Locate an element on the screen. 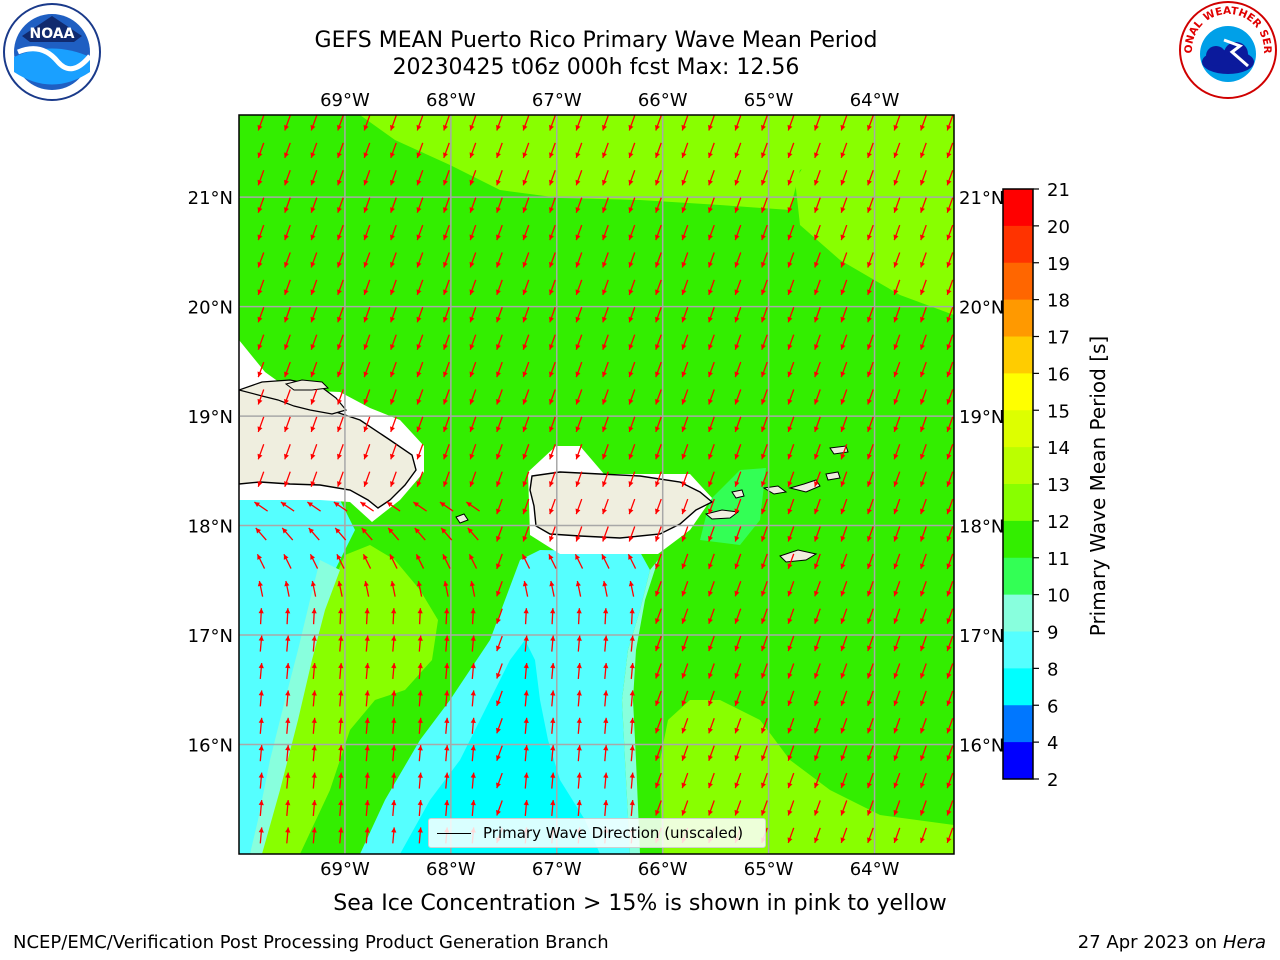  map-legend: Primary Wave Direction (unscaled) is located at coordinates (597, 833).